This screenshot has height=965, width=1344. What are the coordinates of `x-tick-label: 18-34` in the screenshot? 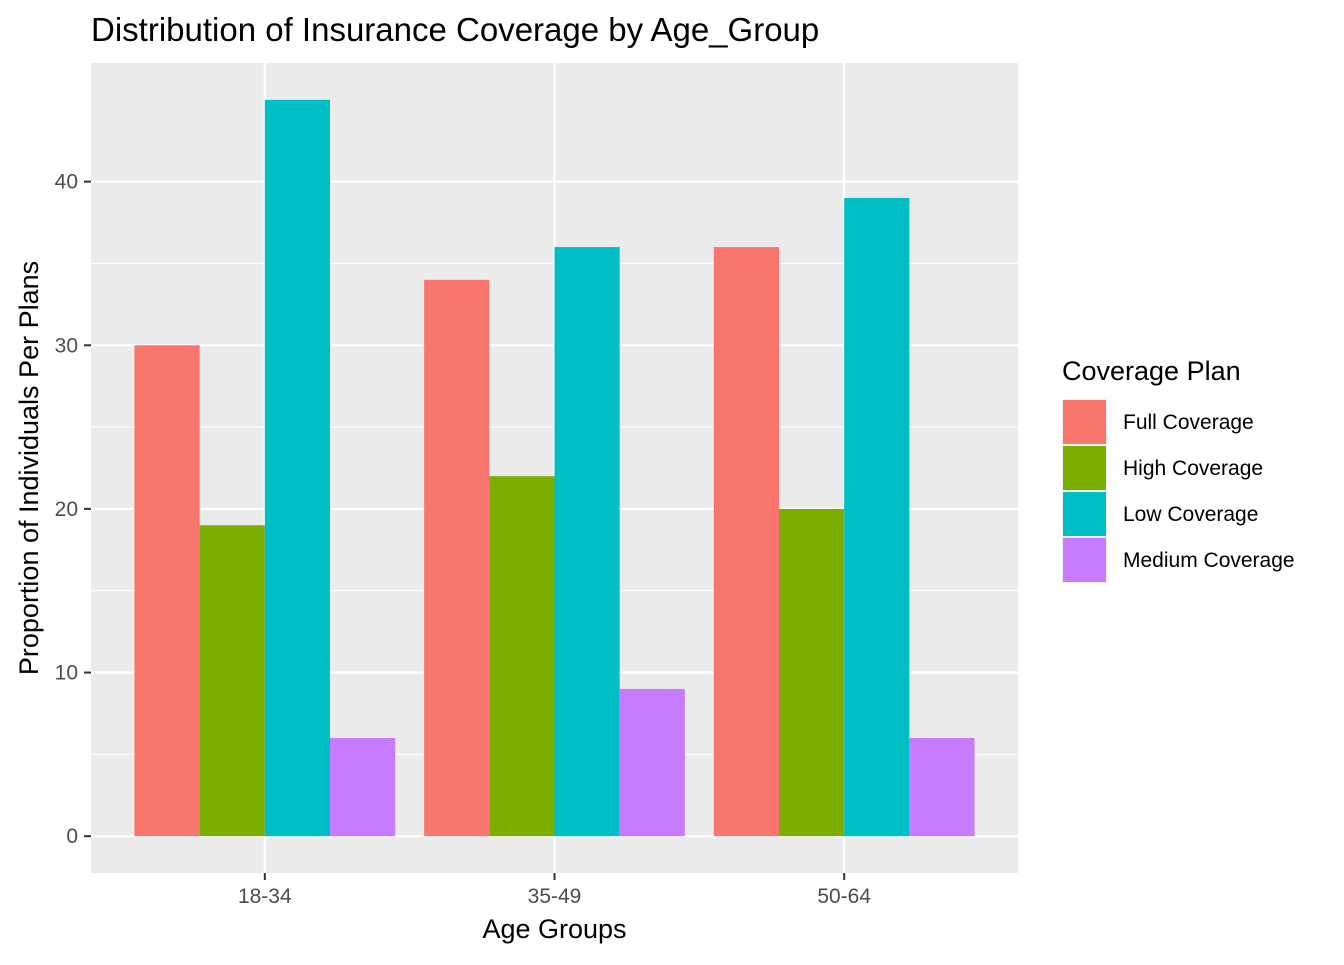 It's located at (265, 896).